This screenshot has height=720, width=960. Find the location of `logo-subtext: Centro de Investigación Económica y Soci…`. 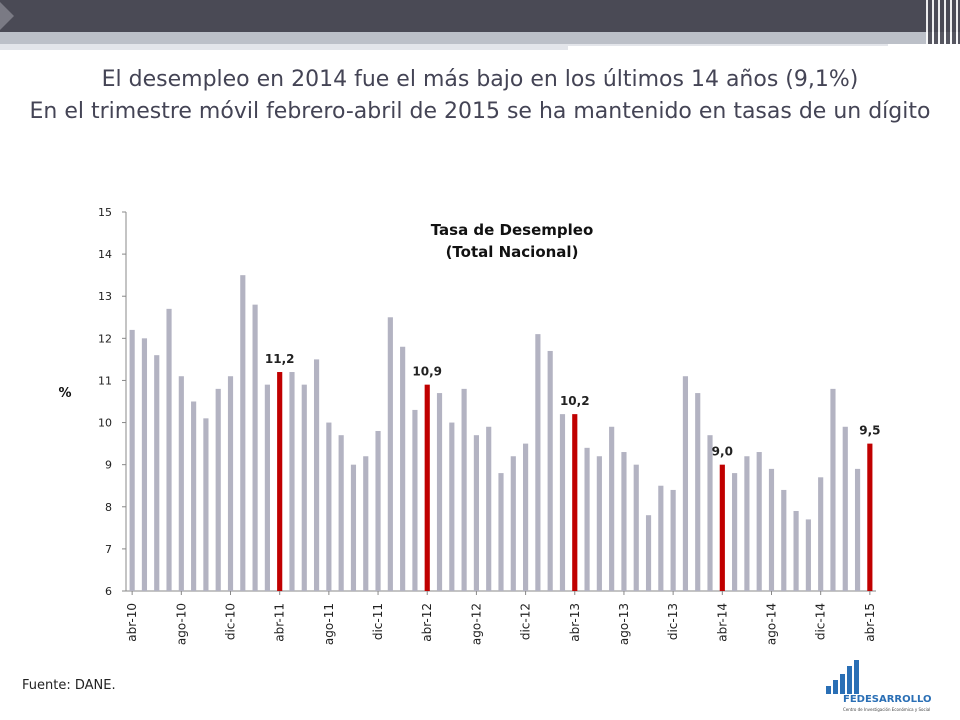

logo-subtext: Centro de Investigación Económica y Soci… is located at coordinates (887, 709).